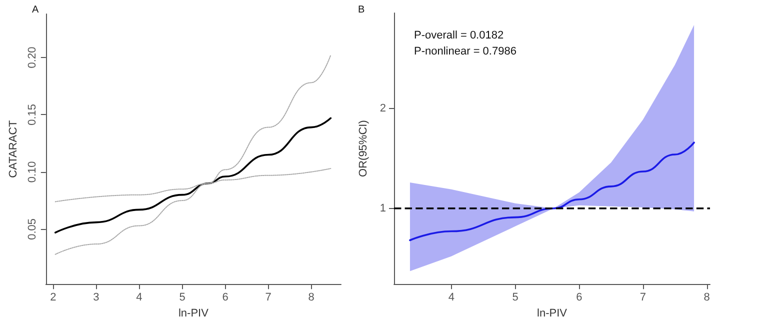  What do you see at coordinates (383, 208) in the screenshot?
I see `y-tick-label: 1` at bounding box center [383, 208].